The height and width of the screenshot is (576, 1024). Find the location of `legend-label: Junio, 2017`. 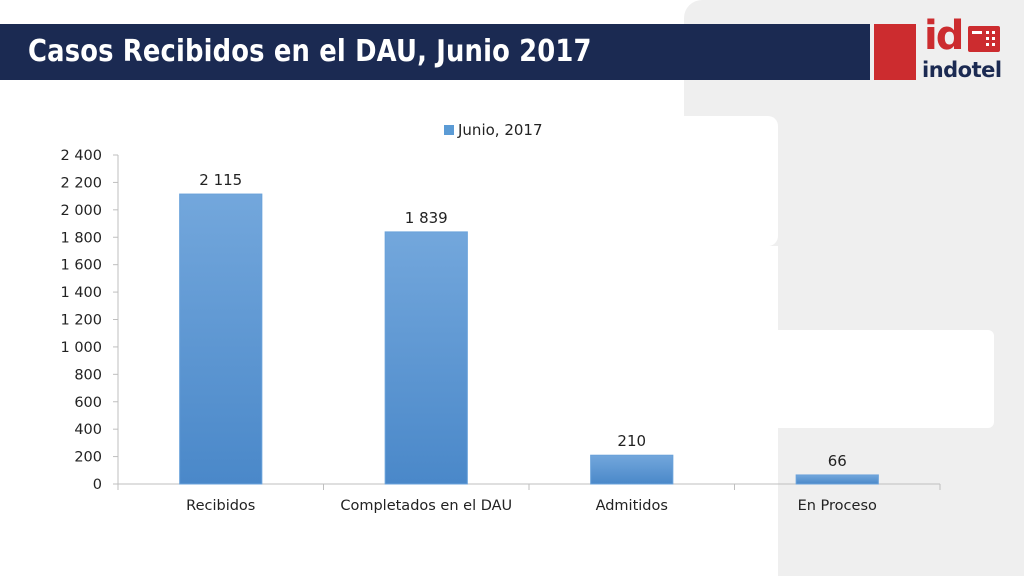

legend-label: Junio, 2017 is located at coordinates (500, 130).